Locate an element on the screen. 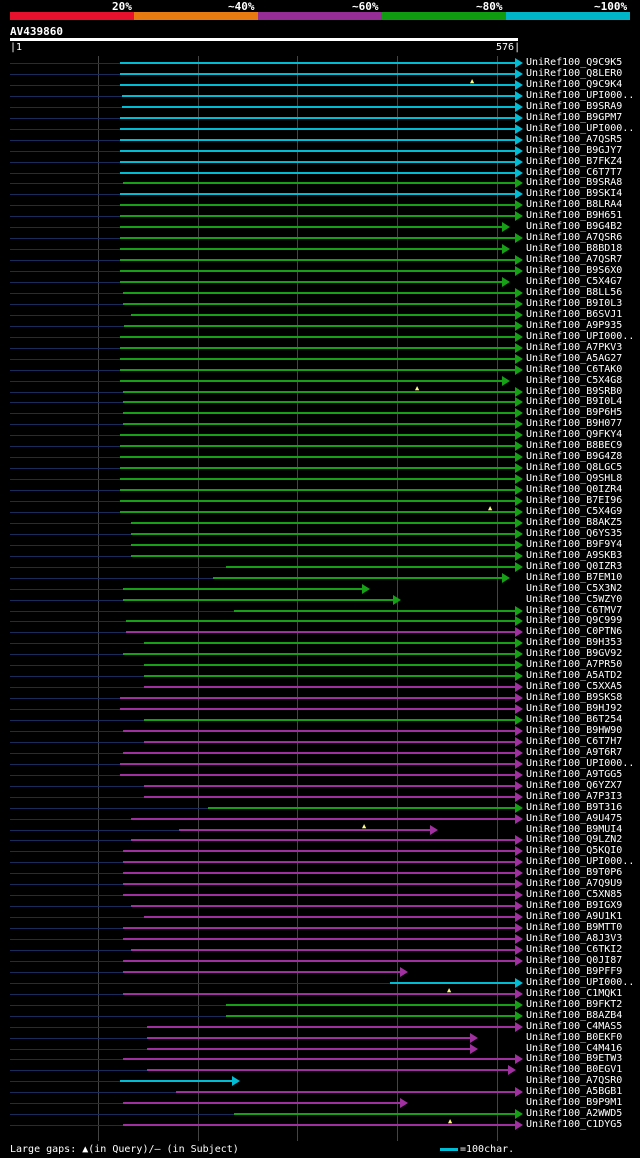 Image resolution: width=640 pixels, height=1158 pixels. hit-row: UniRef100_B8LL56 is located at coordinates (320, 293).